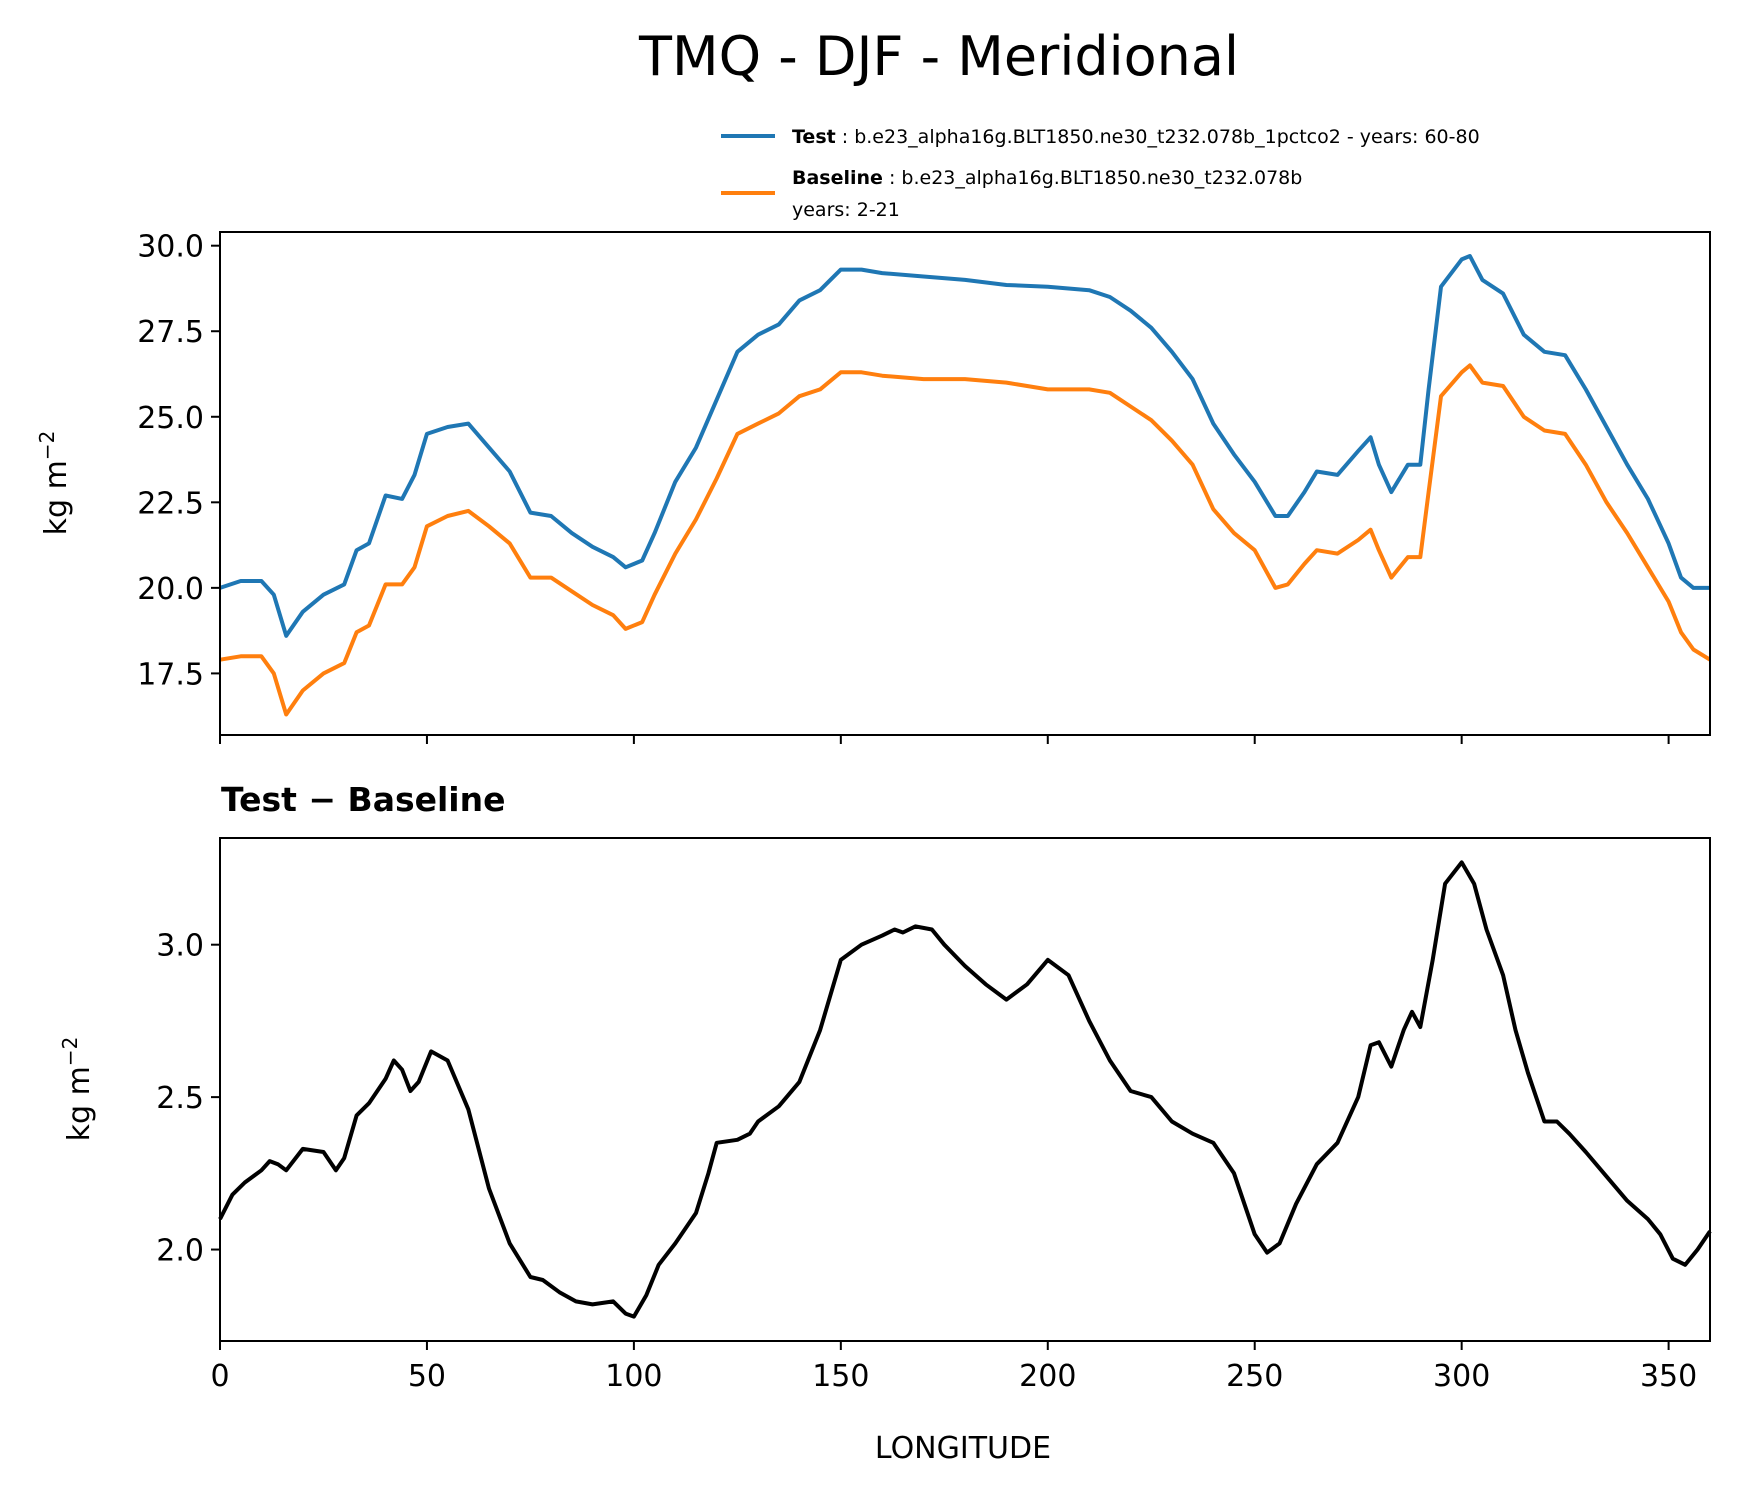 Image resolution: width=1740 pixels, height=1496 pixels. What do you see at coordinates (1668, 1376) in the screenshot?
I see `x-tick-label: 350` at bounding box center [1668, 1376].